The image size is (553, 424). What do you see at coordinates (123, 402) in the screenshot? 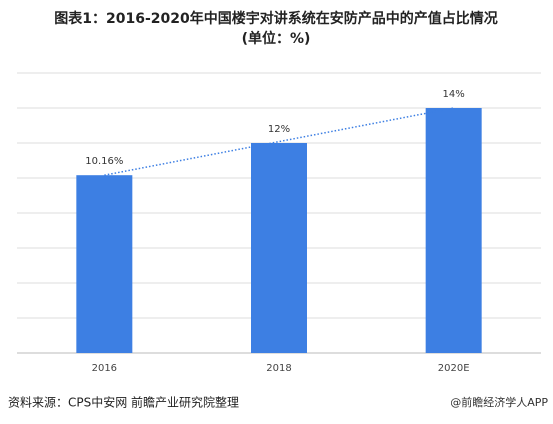
I see `source-note: 资料来源：CPS中安网 前瞻产业研究院整理` at bounding box center [123, 402].